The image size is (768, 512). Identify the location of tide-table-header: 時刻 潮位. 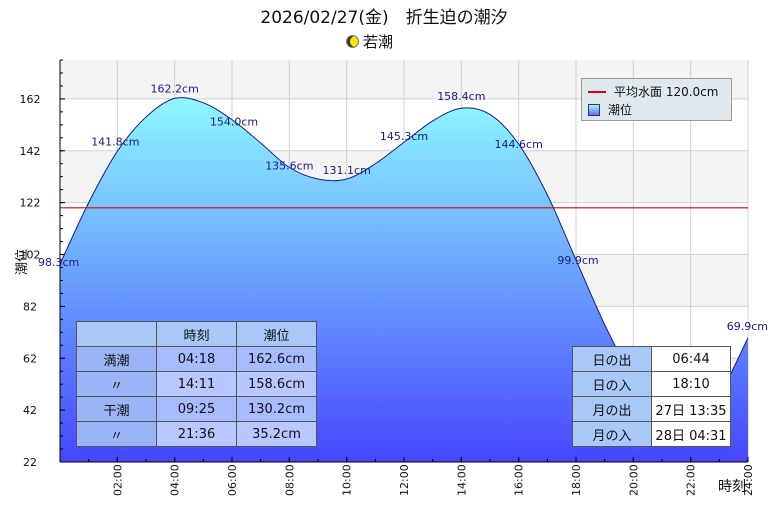
(196, 334).